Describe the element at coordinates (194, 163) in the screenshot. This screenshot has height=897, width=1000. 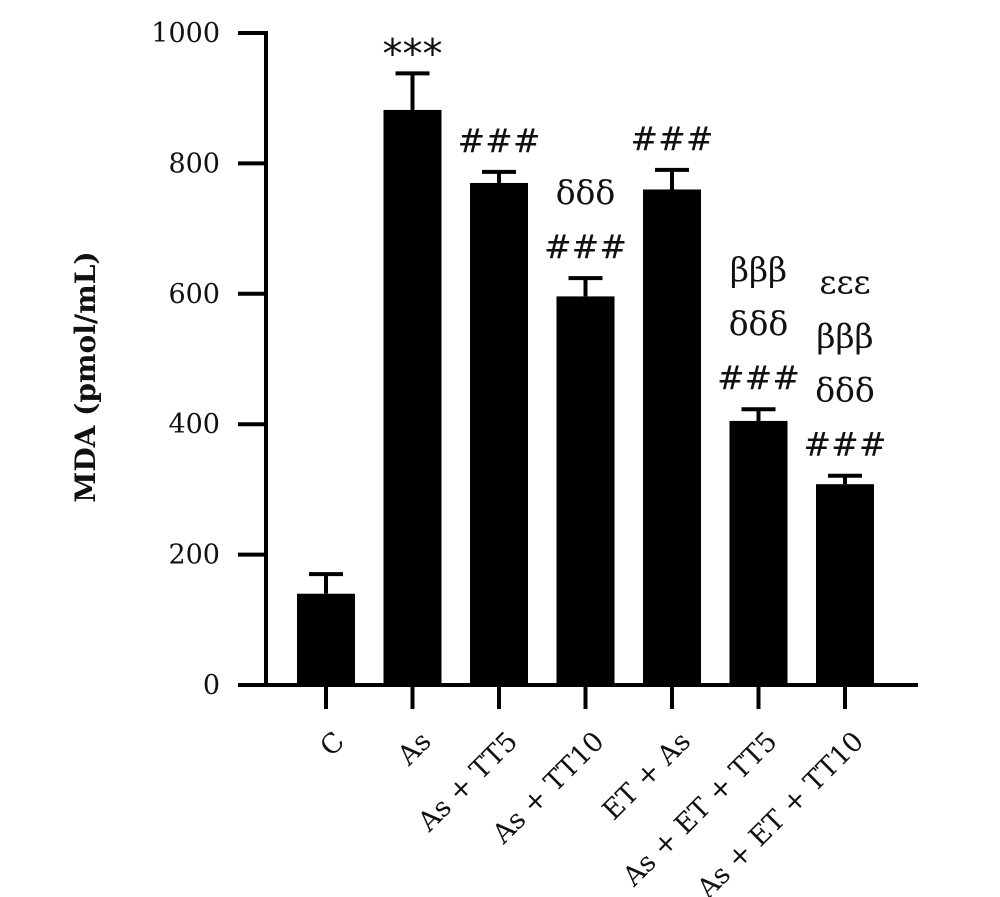
I see `y-tick-label: 800` at that location.